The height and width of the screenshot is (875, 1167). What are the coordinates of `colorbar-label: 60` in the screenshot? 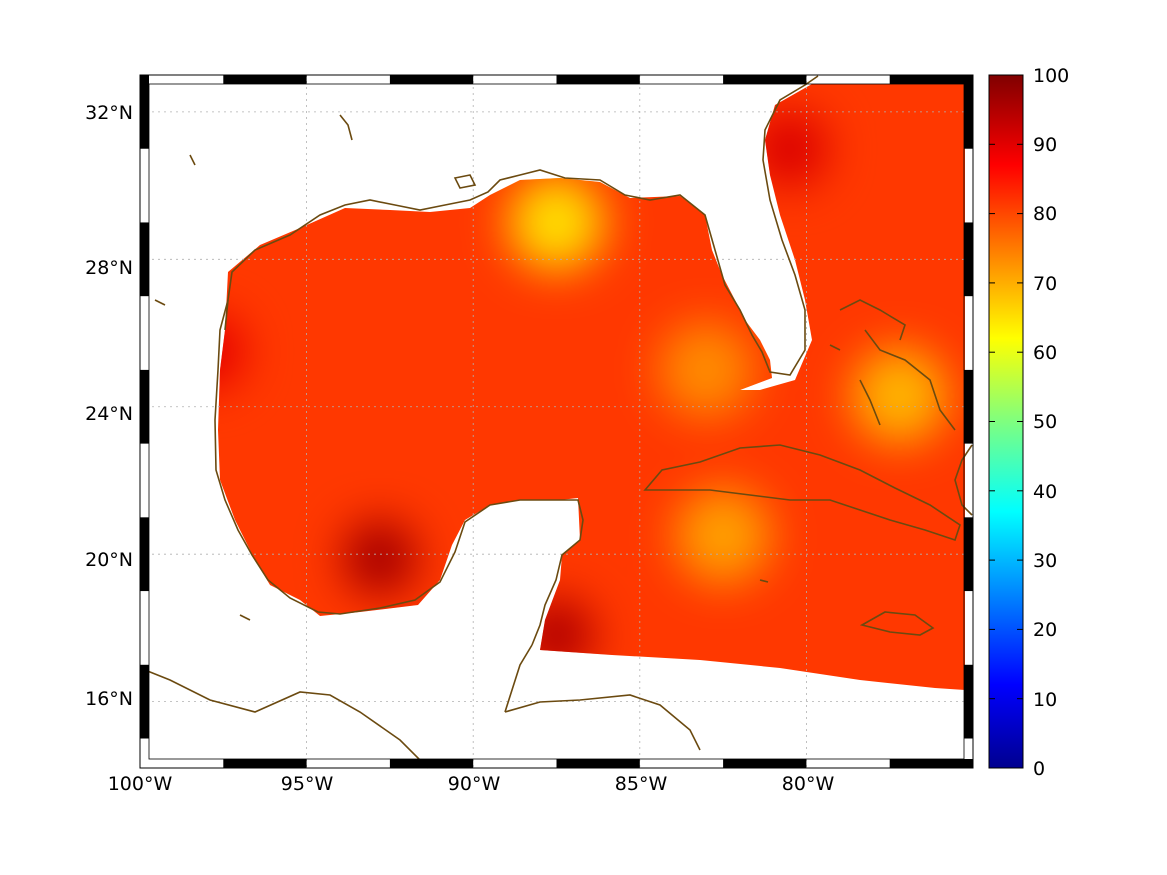 It's located at (1045, 353).